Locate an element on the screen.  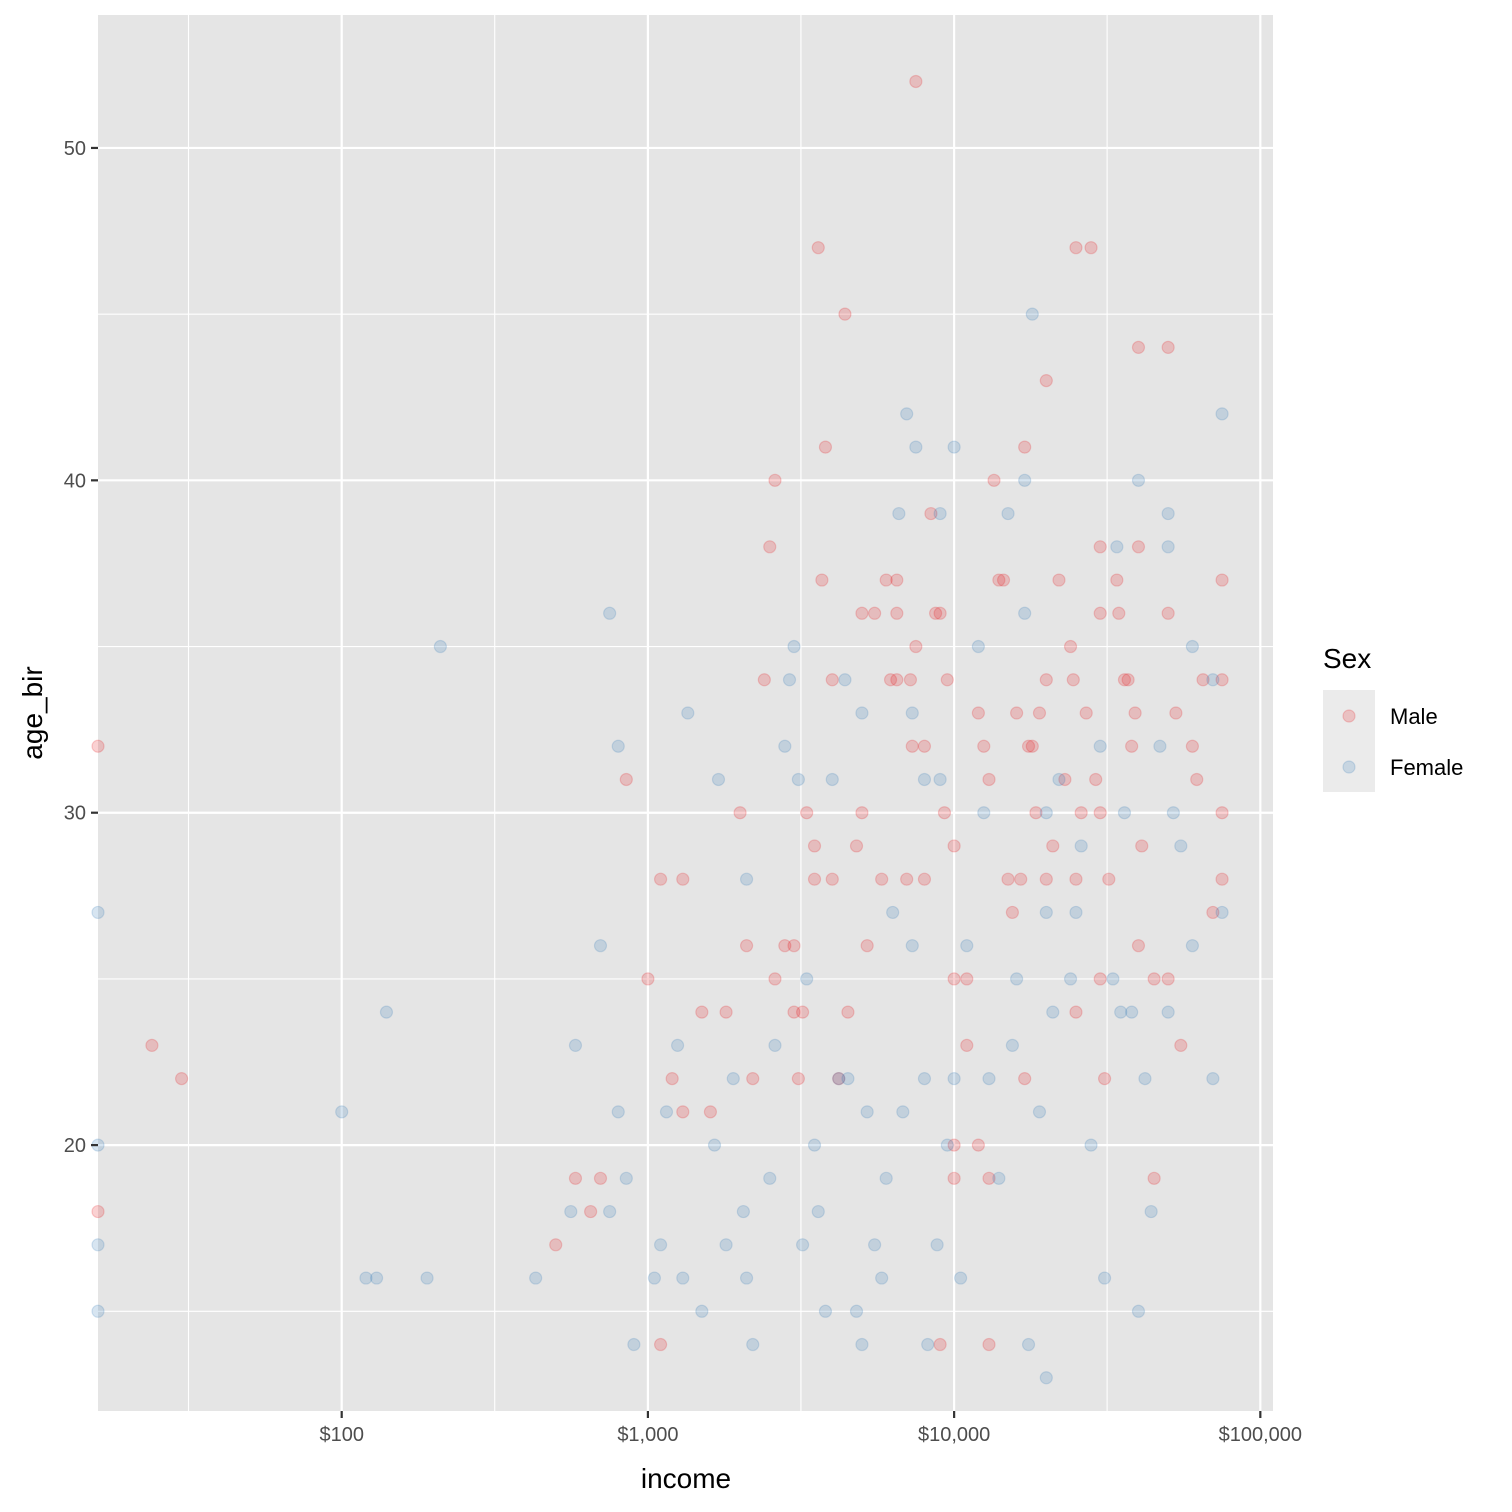
legend-label-female: Female is located at coordinates (1426, 767).